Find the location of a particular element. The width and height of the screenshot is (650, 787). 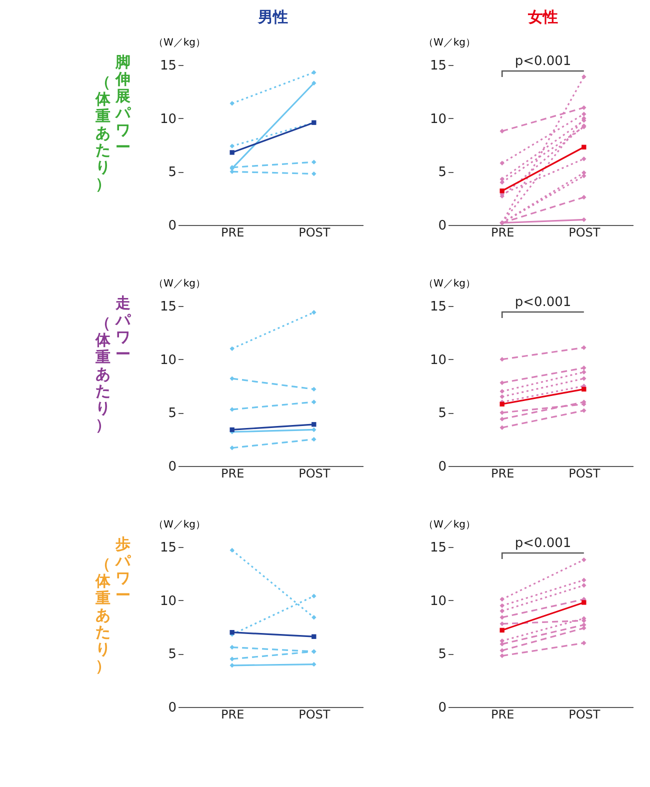

text: 走パワー is located at coordinates (123, 328).